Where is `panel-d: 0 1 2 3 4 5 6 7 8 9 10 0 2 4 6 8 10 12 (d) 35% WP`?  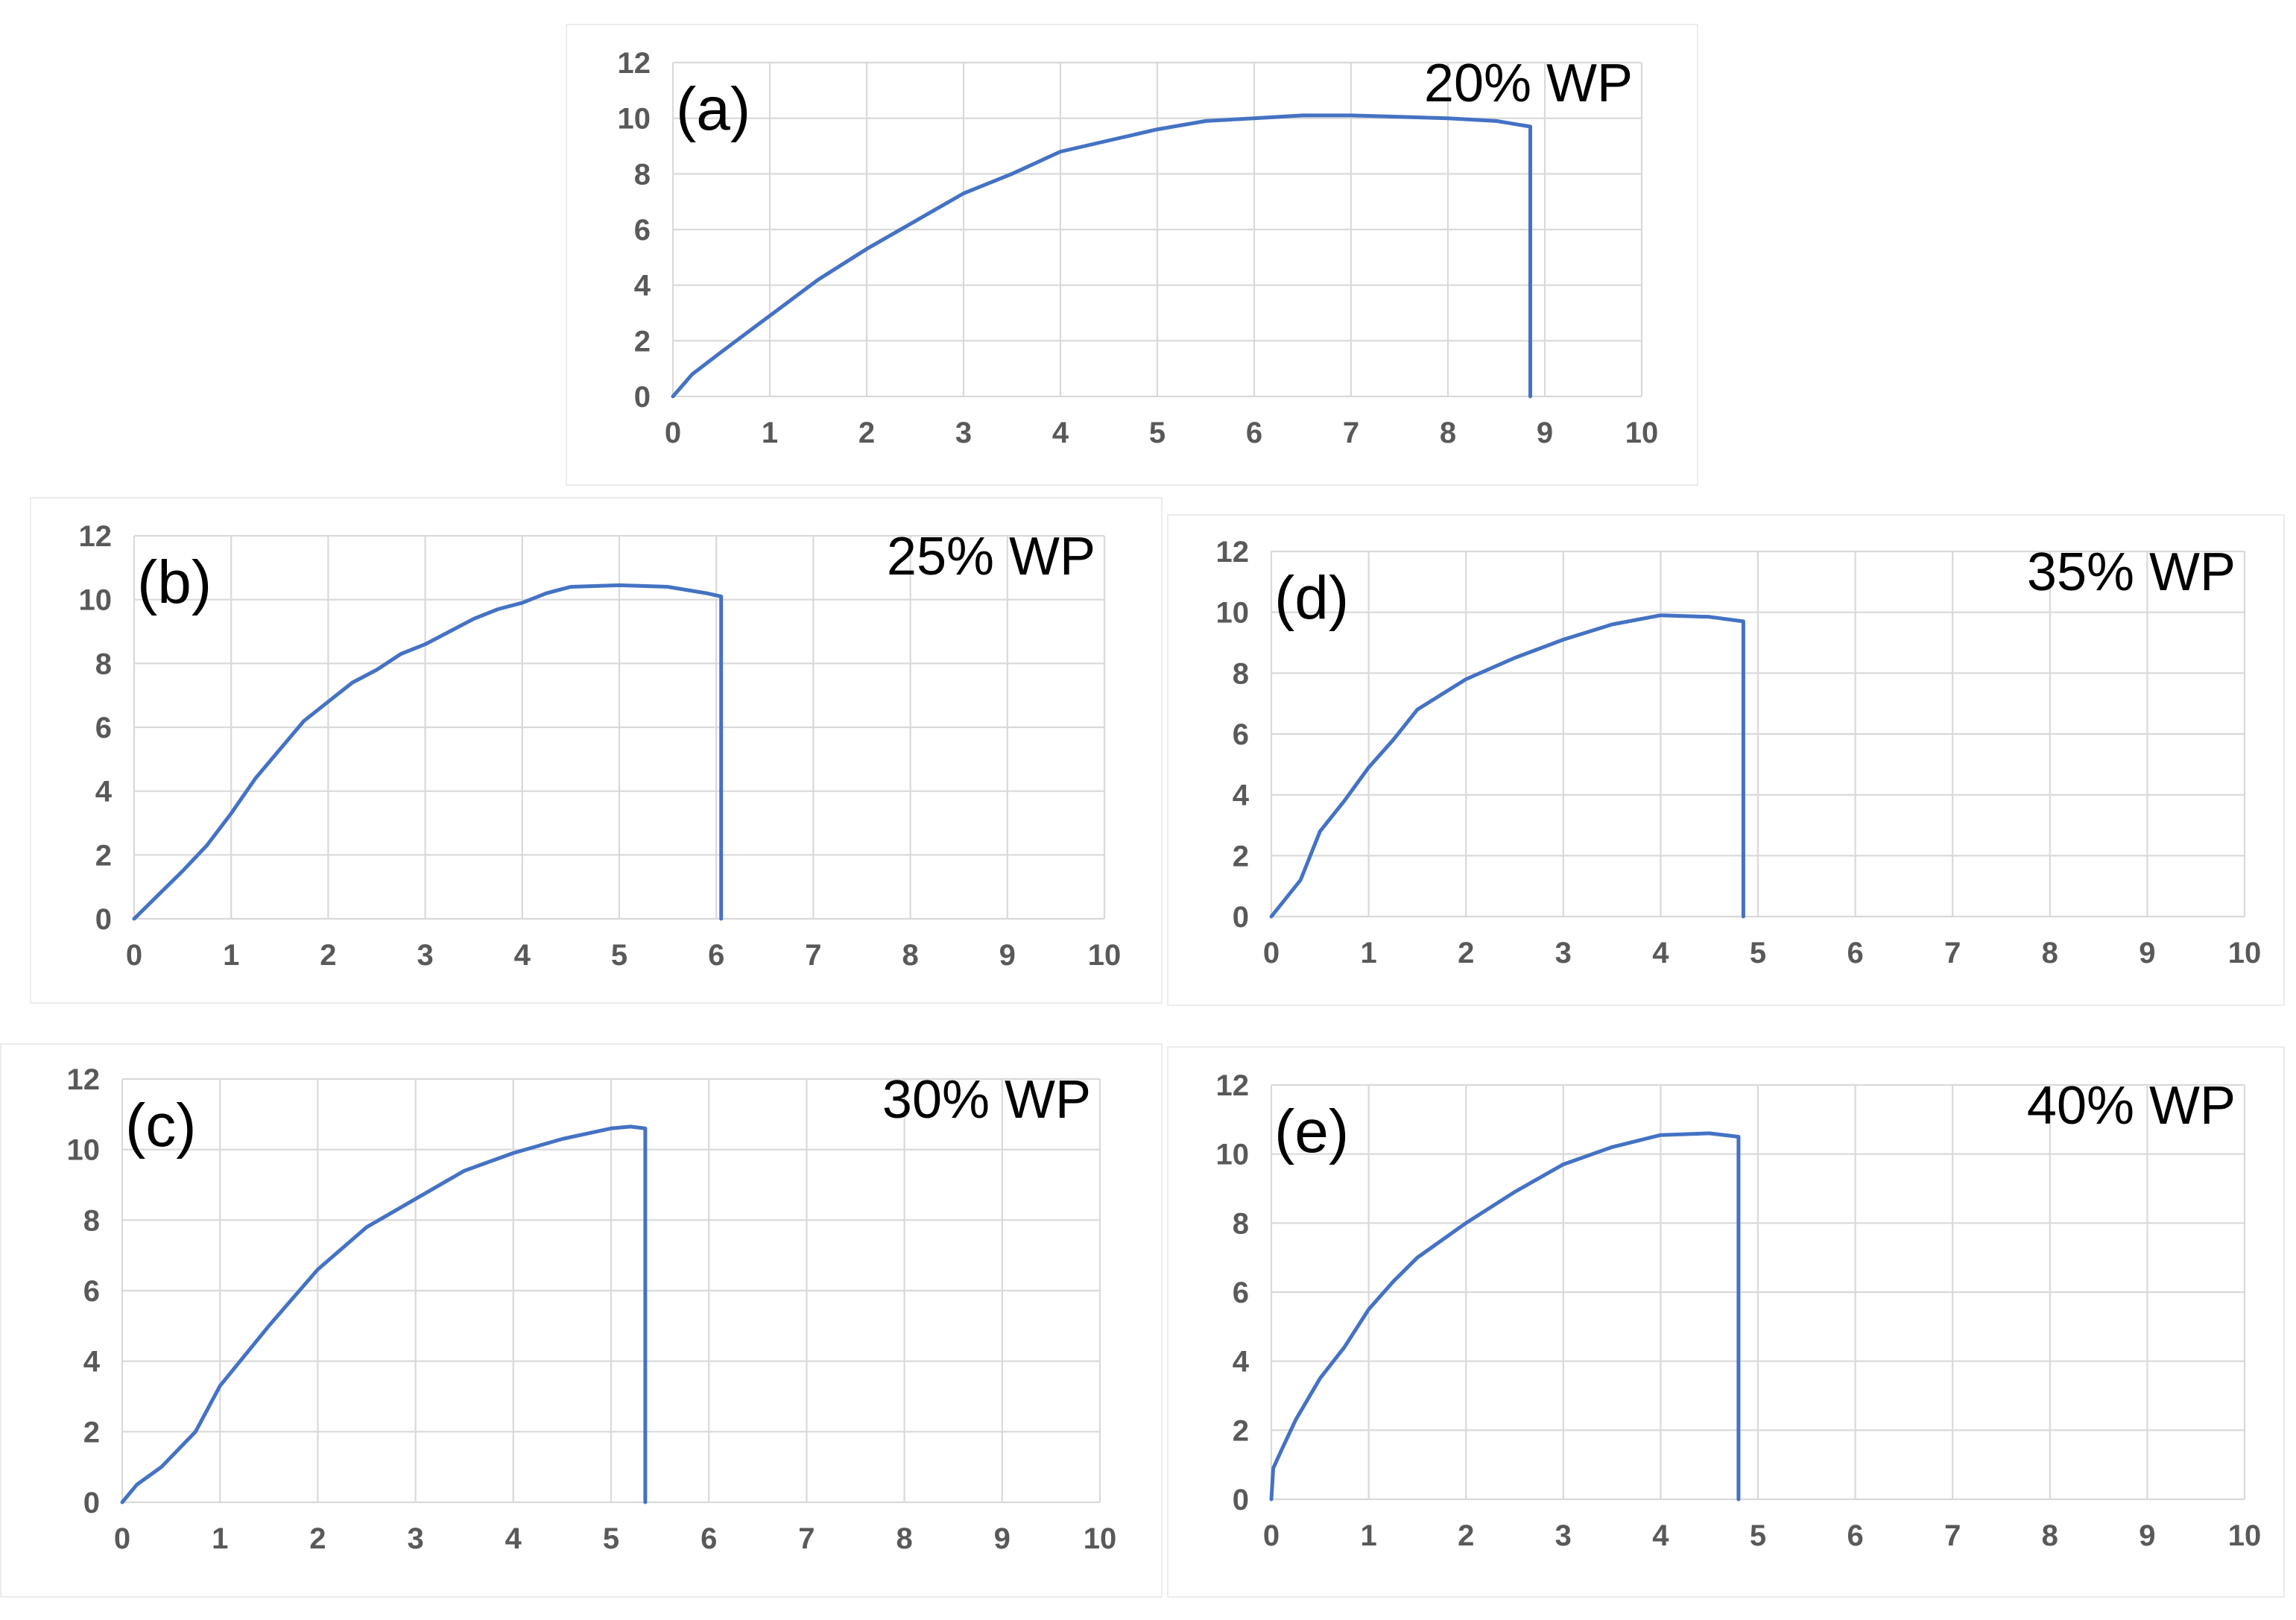 panel-d: 0 1 2 3 4 5 6 7 8 9 10 0 2 4 6 8 10 12 (d) 35% WP is located at coordinates (1726, 760).